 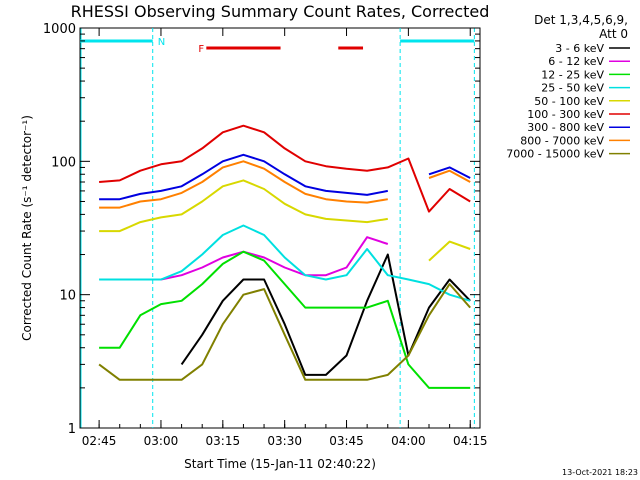 I want to click on y-tick-label-2: 10, so click(x=67, y=296).